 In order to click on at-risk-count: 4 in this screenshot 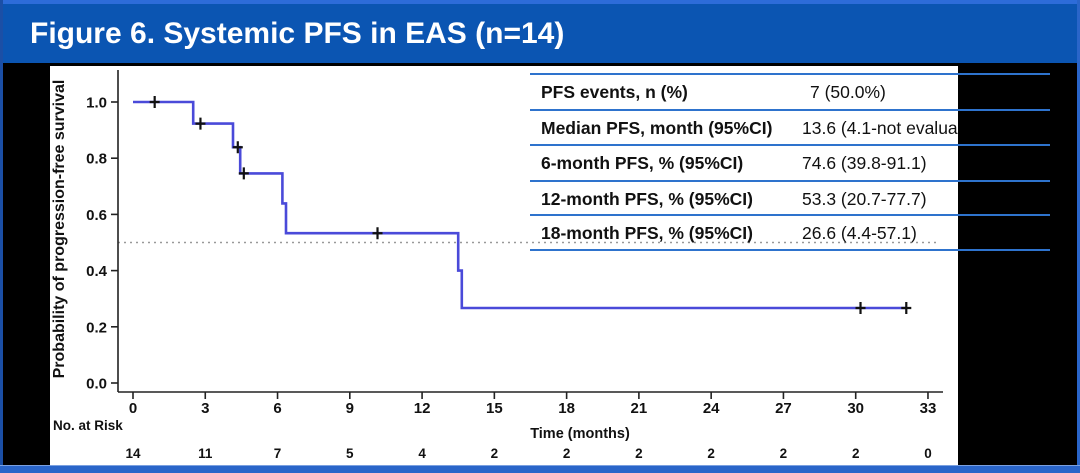, I will do `click(422, 453)`.